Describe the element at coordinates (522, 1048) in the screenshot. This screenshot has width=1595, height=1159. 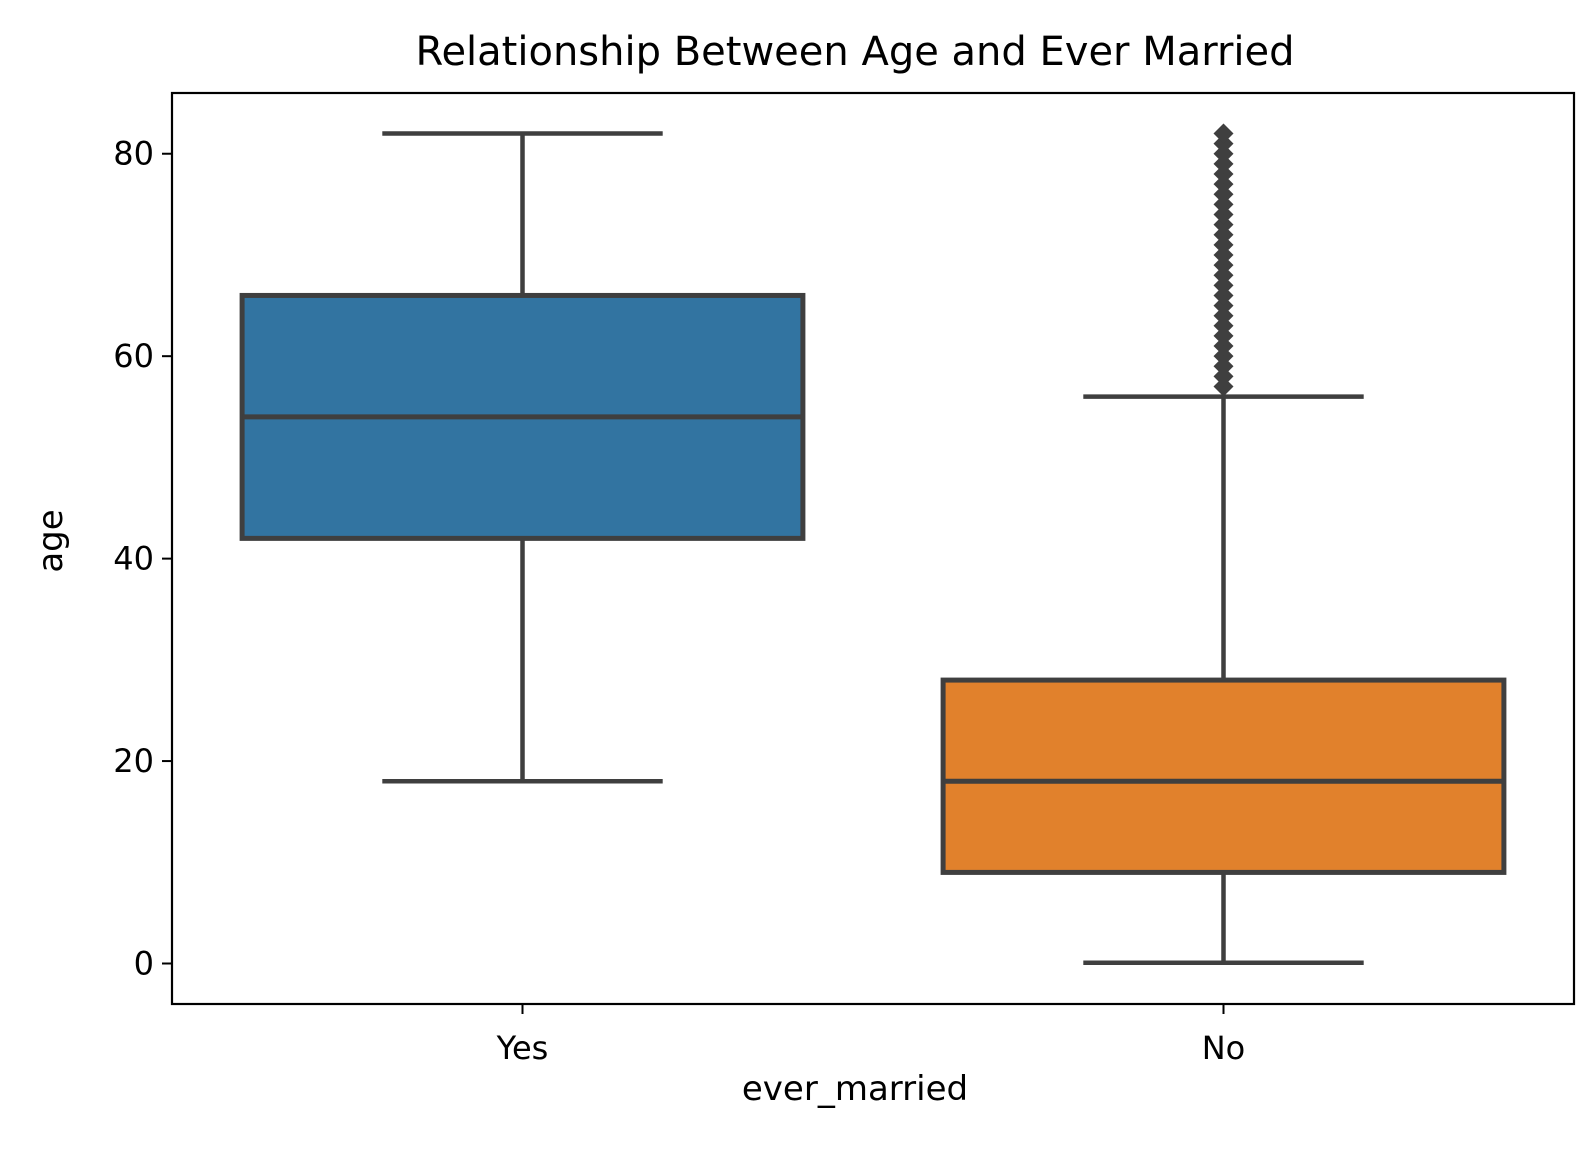
I see `x-tick-label: Yes` at that location.